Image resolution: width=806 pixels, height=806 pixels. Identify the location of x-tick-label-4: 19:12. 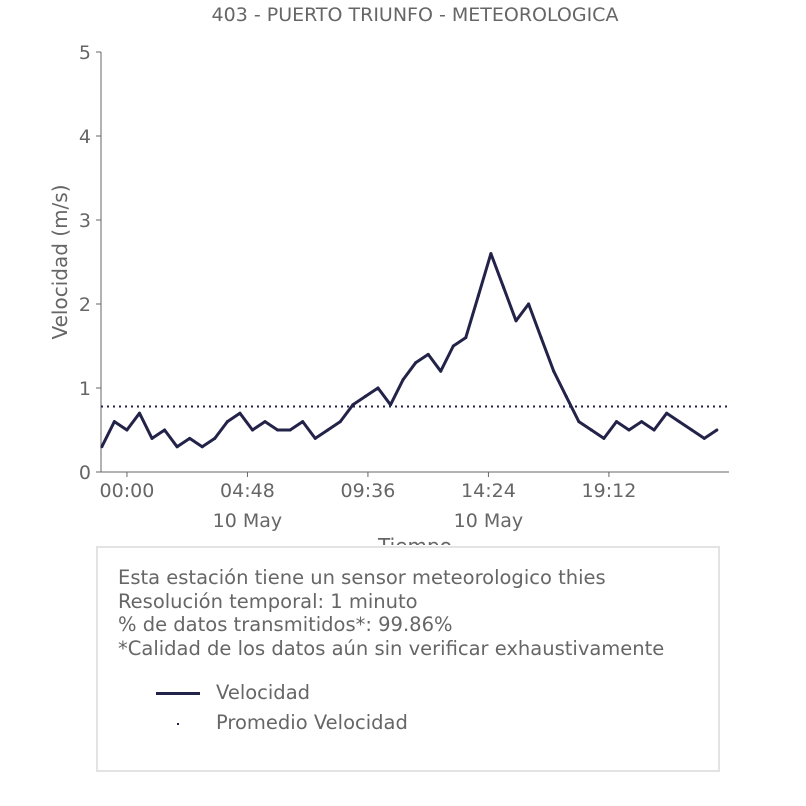
(609, 491).